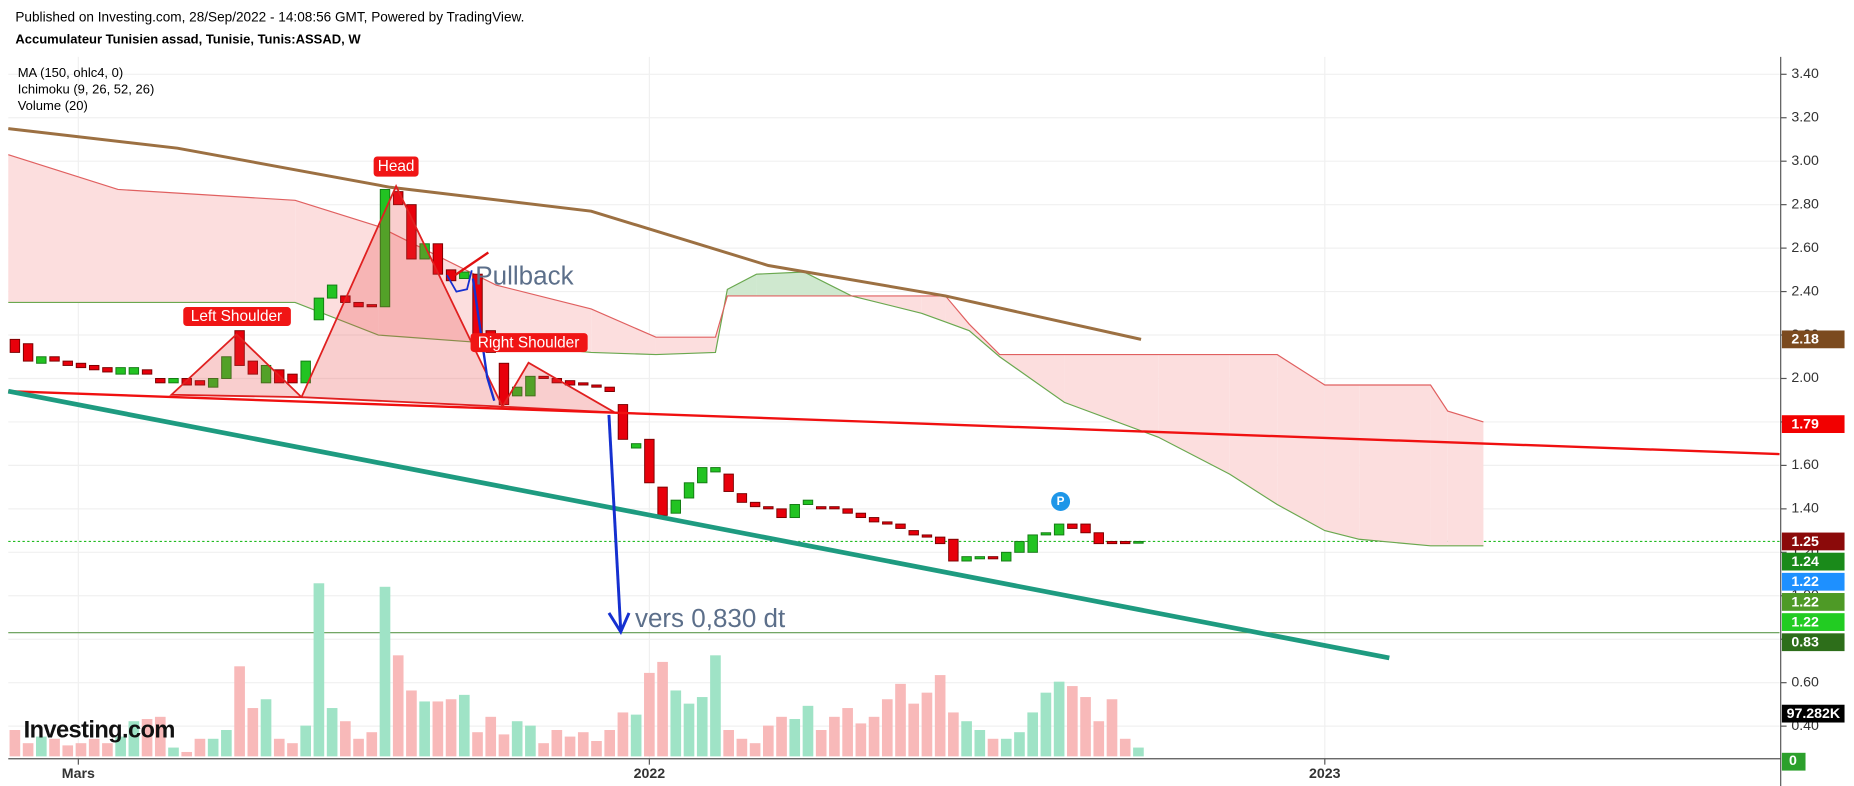 This screenshot has height=786, width=1854. What do you see at coordinates (1805, 161) in the screenshot?
I see `y-tick-label: 3.00` at bounding box center [1805, 161].